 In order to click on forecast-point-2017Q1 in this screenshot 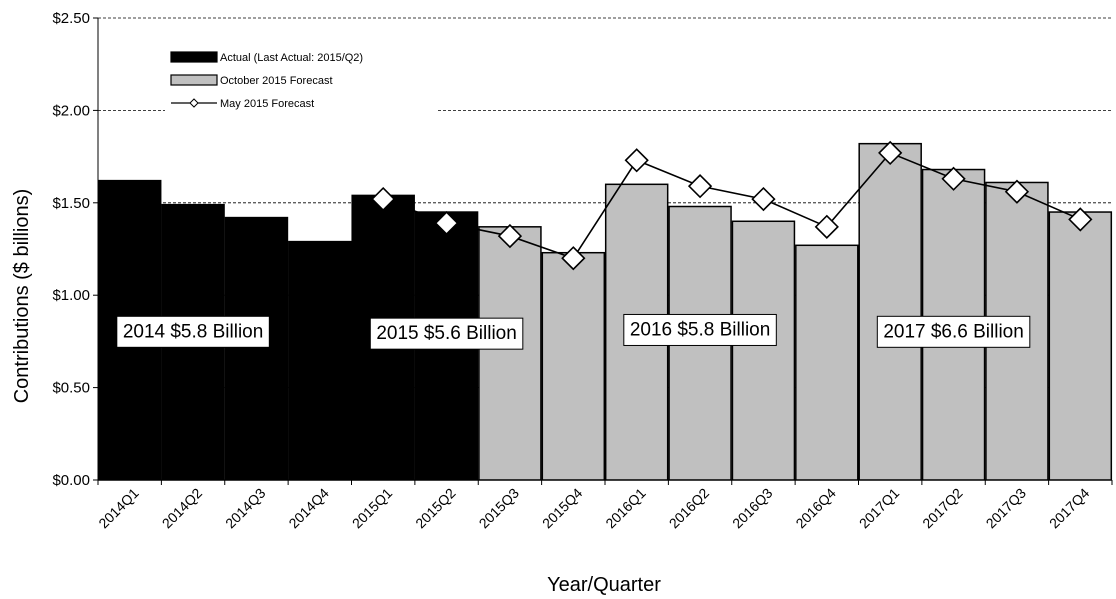, I will do `click(890, 153)`.